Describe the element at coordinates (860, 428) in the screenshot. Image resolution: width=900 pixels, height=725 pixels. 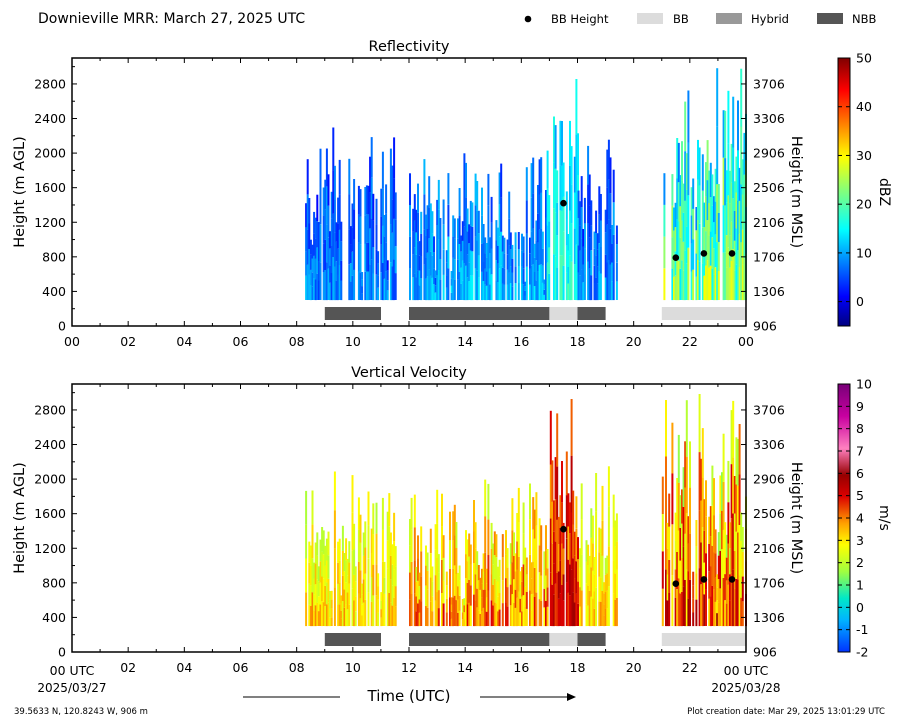
I see `colorbar-tick-label: 8` at that location.